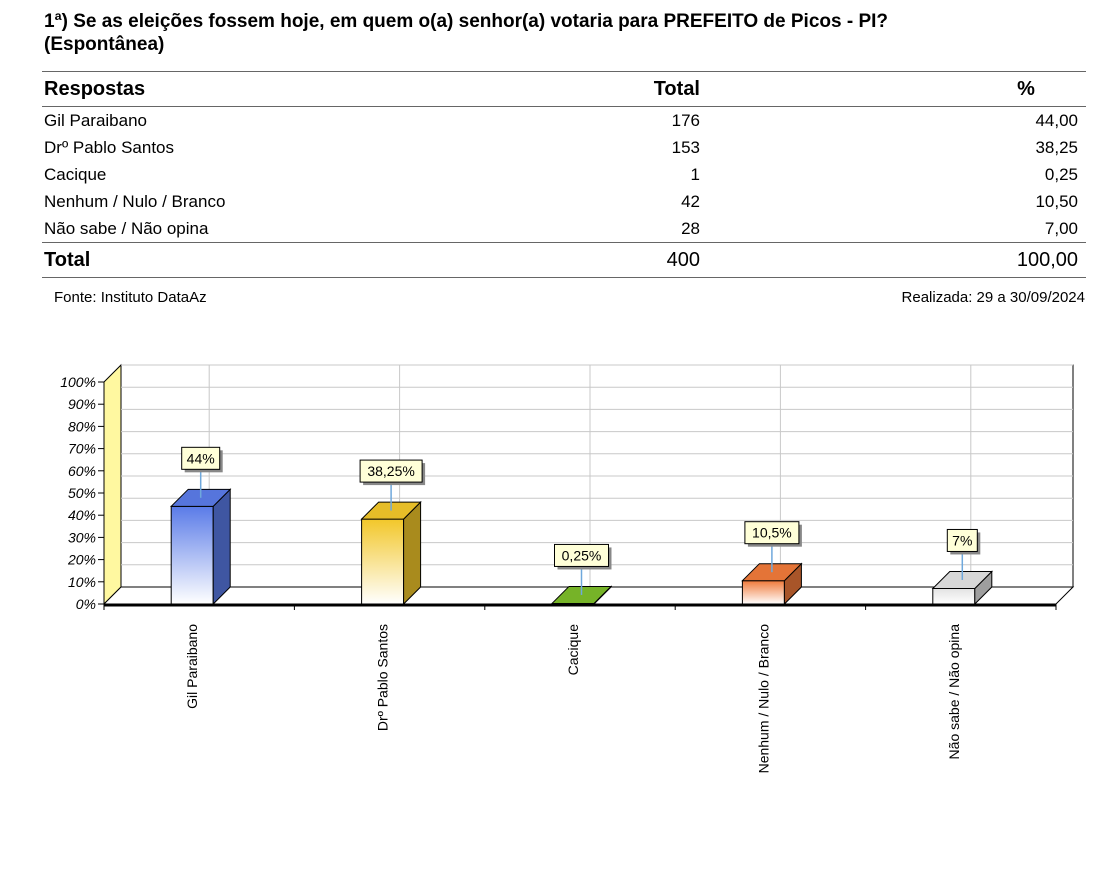 This screenshot has width=1117, height=879. What do you see at coordinates (564, 147) in the screenshot?
I see `table-row: Drº Pablo Santos 153 38,25` at bounding box center [564, 147].